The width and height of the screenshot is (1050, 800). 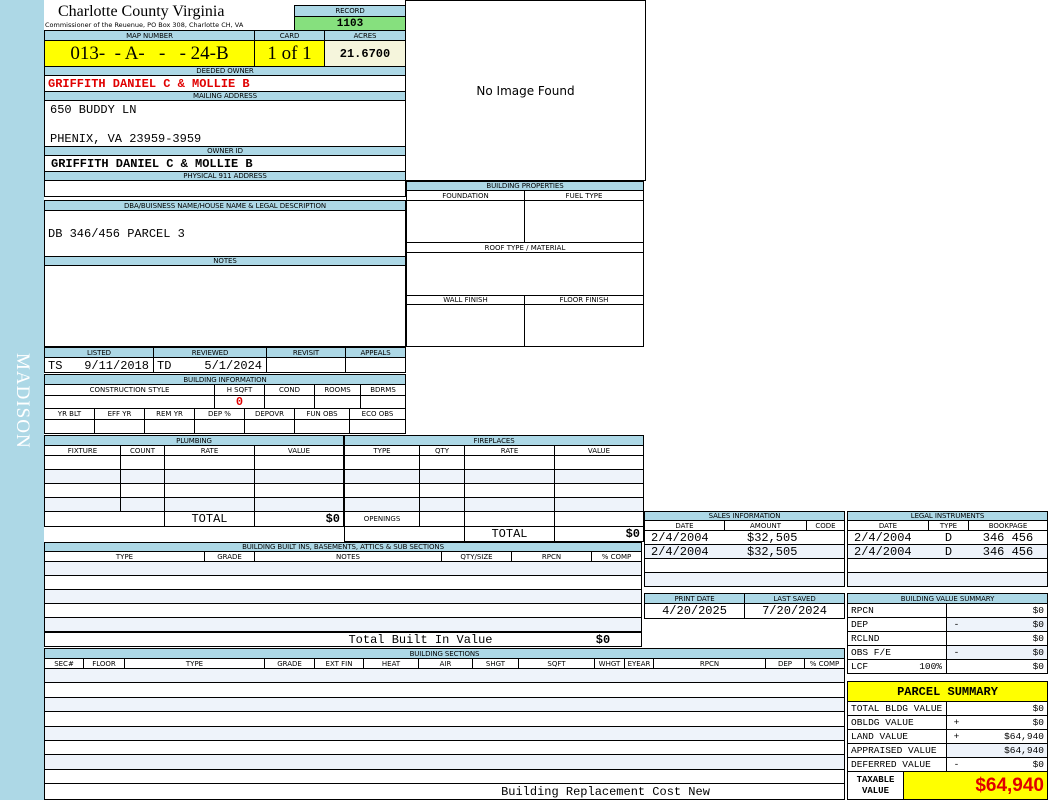 I want to click on replacement-cost-label: Building Replacement Cost New, so click(x=605, y=792).